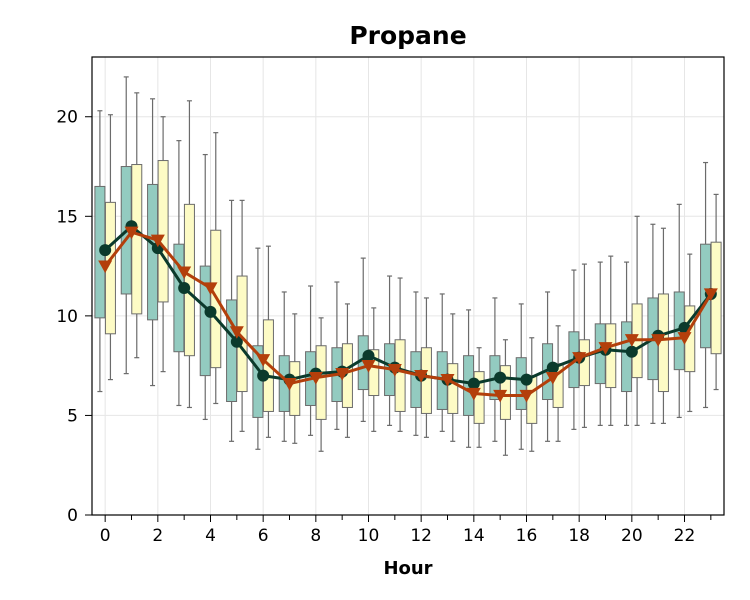  Describe the element at coordinates (579, 536) in the screenshot. I see `x-tick-label: 18` at that location.